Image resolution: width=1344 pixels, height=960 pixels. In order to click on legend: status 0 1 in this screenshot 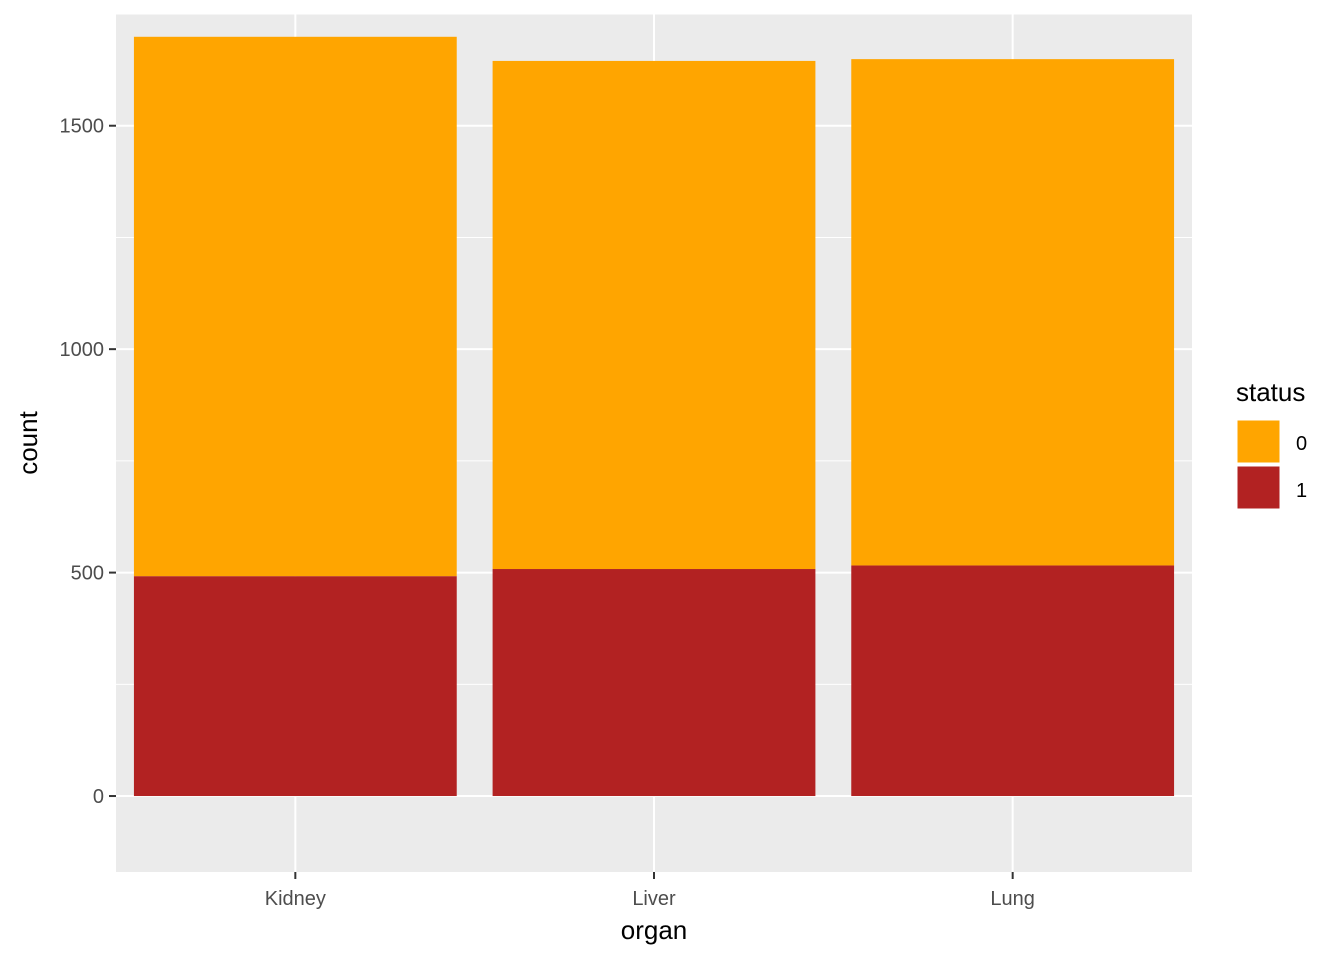, I will do `click(1271, 443)`.